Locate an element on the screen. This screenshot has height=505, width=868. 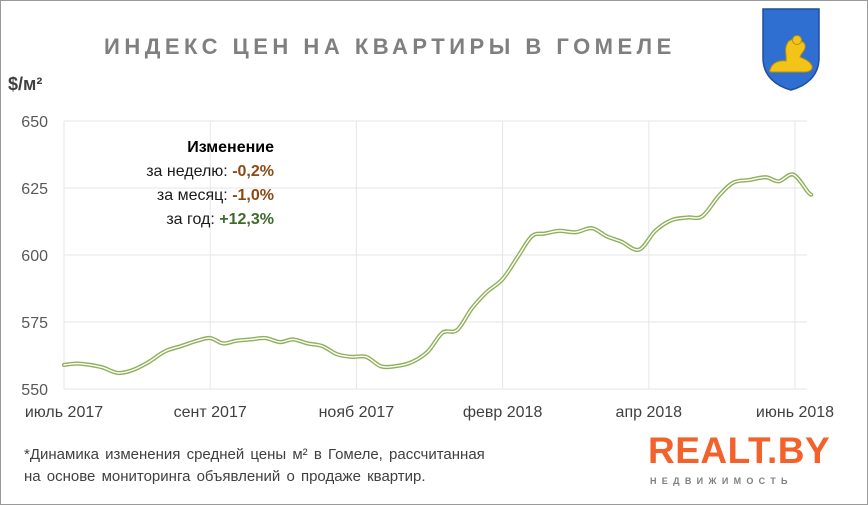
y-tick-label: 550 is located at coordinates (34, 390).